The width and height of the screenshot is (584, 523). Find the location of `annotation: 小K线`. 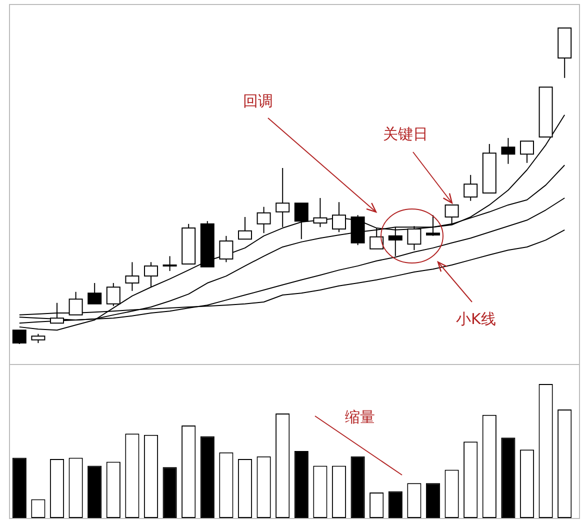

annotation: 小K线 is located at coordinates (476, 319).